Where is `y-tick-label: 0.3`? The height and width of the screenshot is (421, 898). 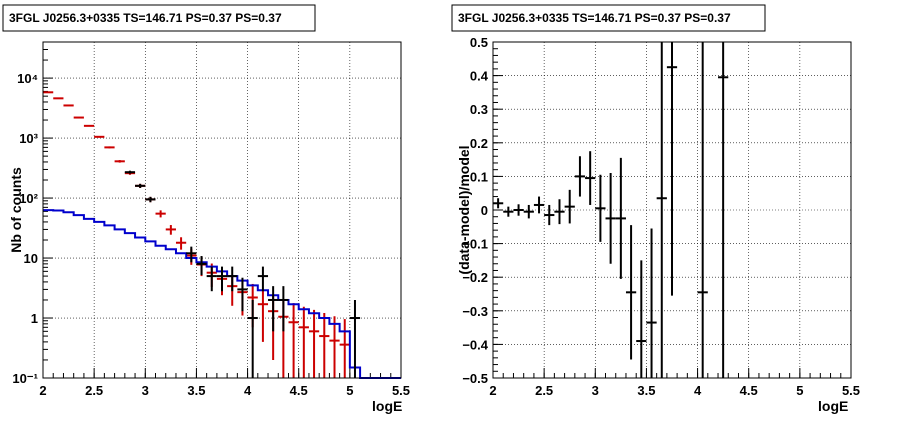 y-tick-label: 0.3 is located at coordinates (479, 109).